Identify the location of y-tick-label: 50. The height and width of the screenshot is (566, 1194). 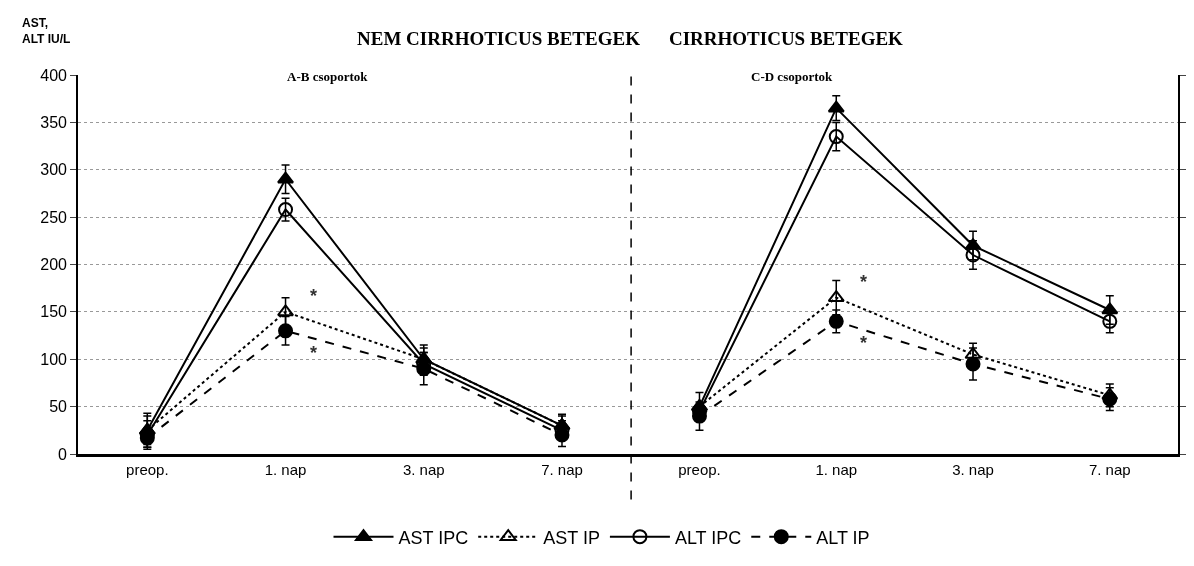
(58, 407).